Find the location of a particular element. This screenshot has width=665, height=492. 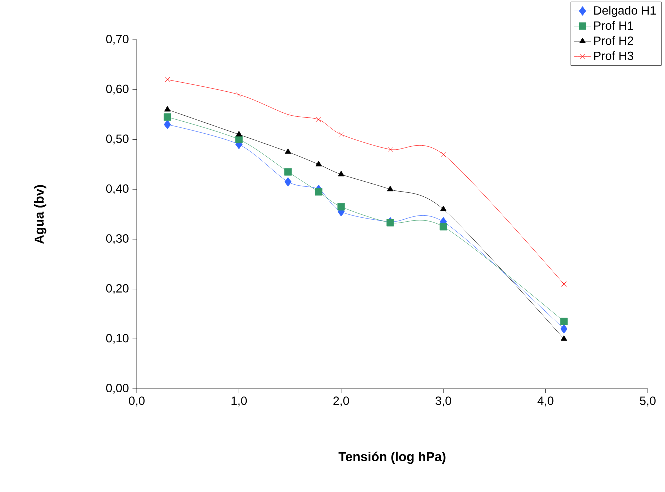

x-tick-label: 3,0 is located at coordinates (444, 401).